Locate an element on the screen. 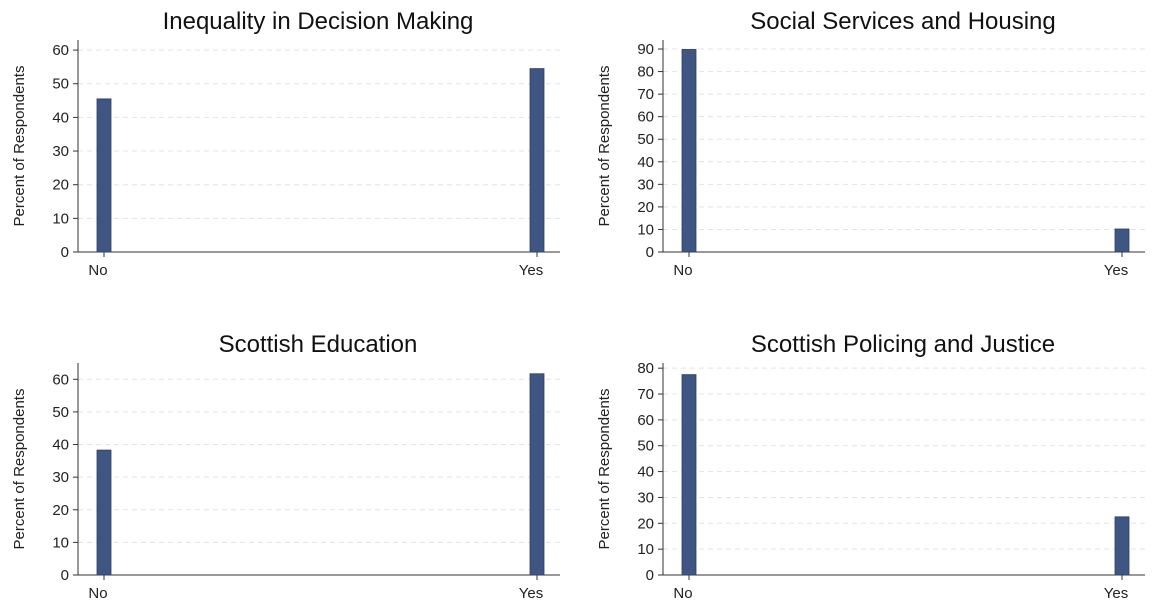 This screenshot has width=1153, height=605. y-tick-label: 90 is located at coordinates (645, 49).